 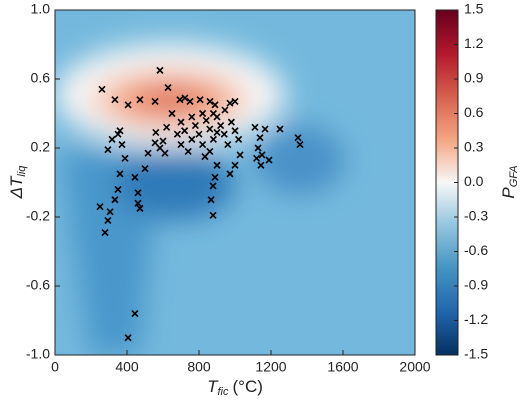 What do you see at coordinates (38, 285) in the screenshot?
I see `y-tick-label: -0.6` at bounding box center [38, 285].